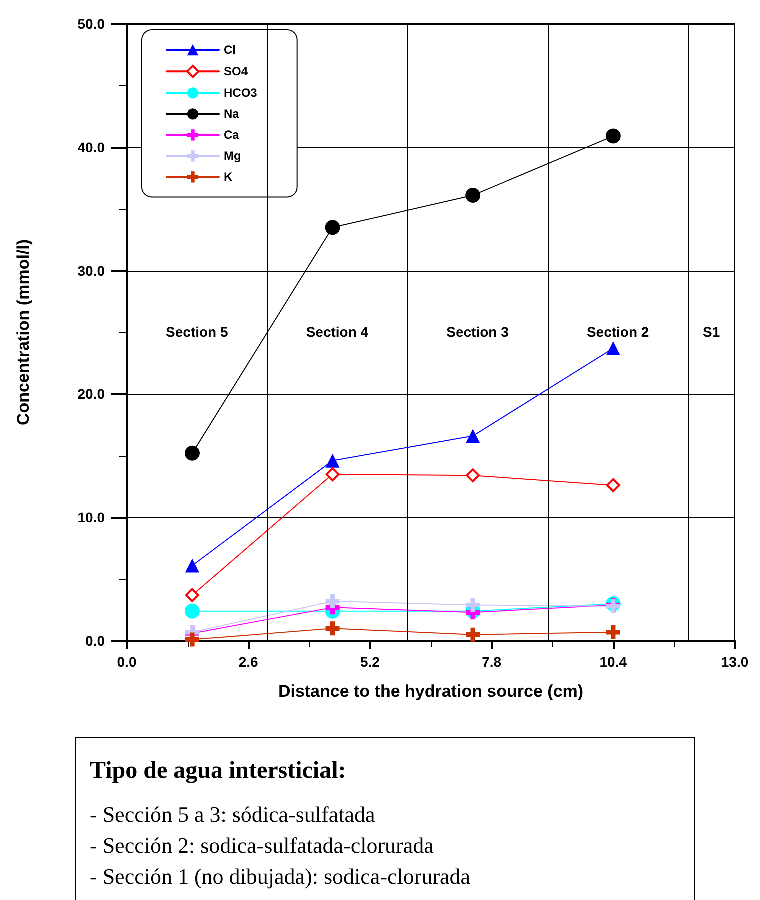  What do you see at coordinates (370, 662) in the screenshot?
I see `x-tick-label: 5.2` at bounding box center [370, 662].